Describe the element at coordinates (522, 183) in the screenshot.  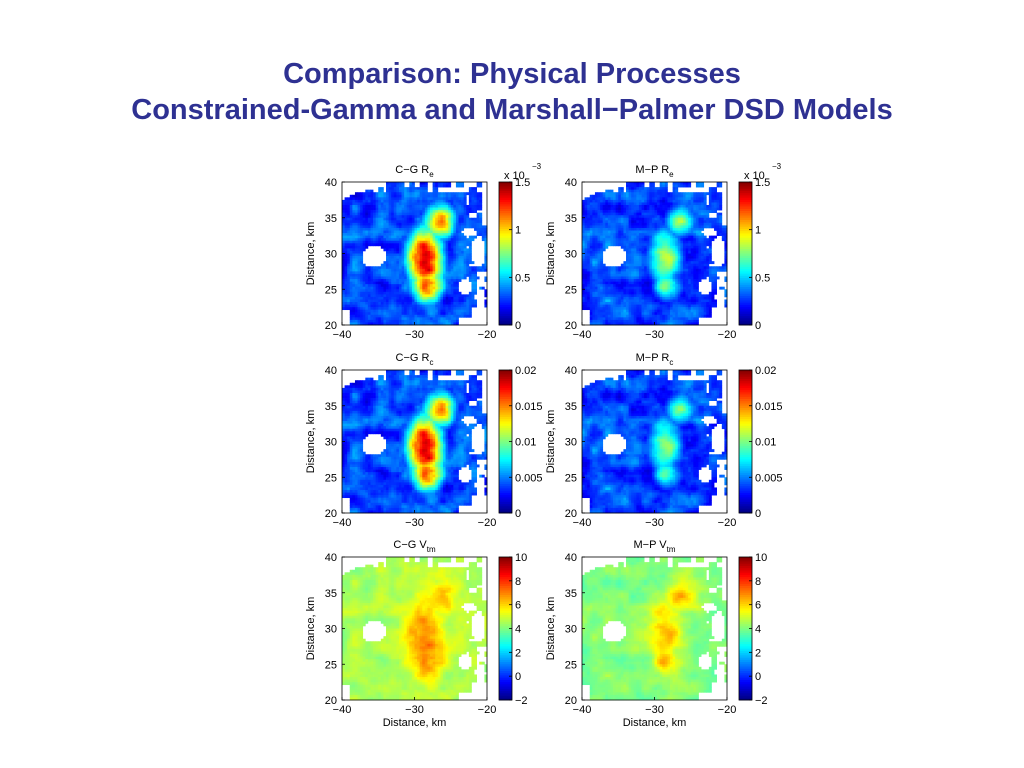
I see `colorbar-tick-label: 1.5` at that location.